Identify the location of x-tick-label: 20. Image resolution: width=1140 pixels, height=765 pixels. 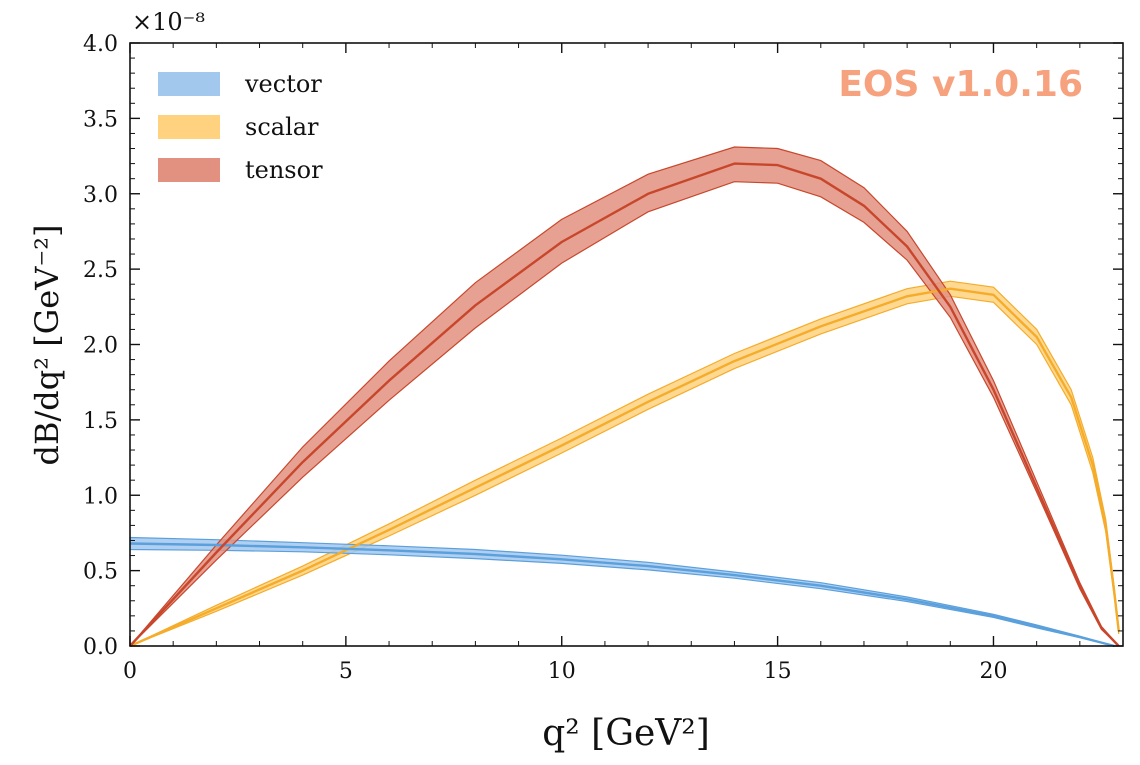
(993, 671).